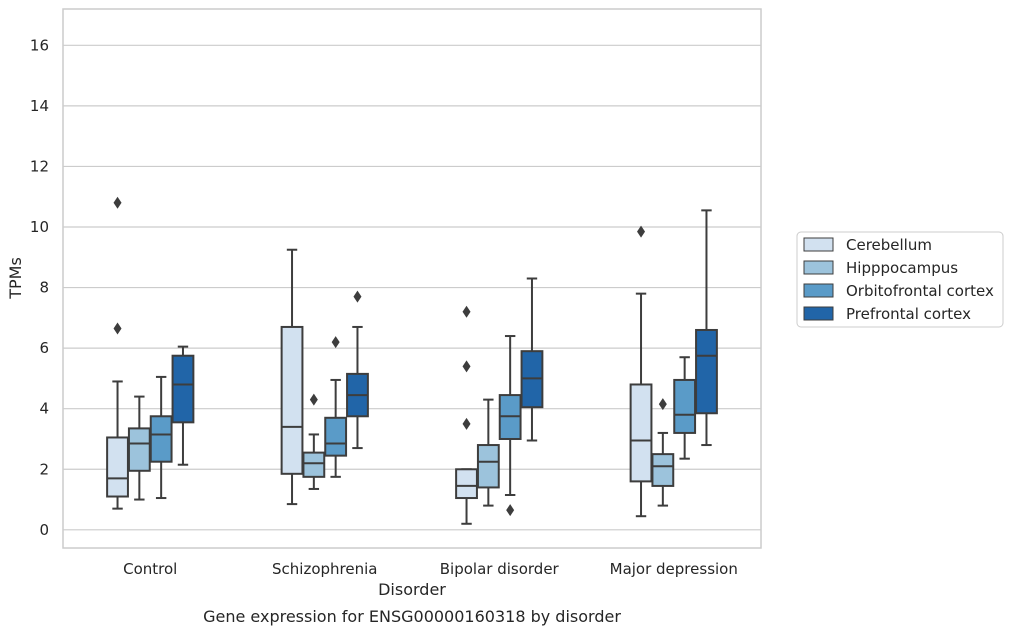 The image size is (1013, 634). What do you see at coordinates (44, 348) in the screenshot?
I see `y-tick-label: 6` at bounding box center [44, 348].